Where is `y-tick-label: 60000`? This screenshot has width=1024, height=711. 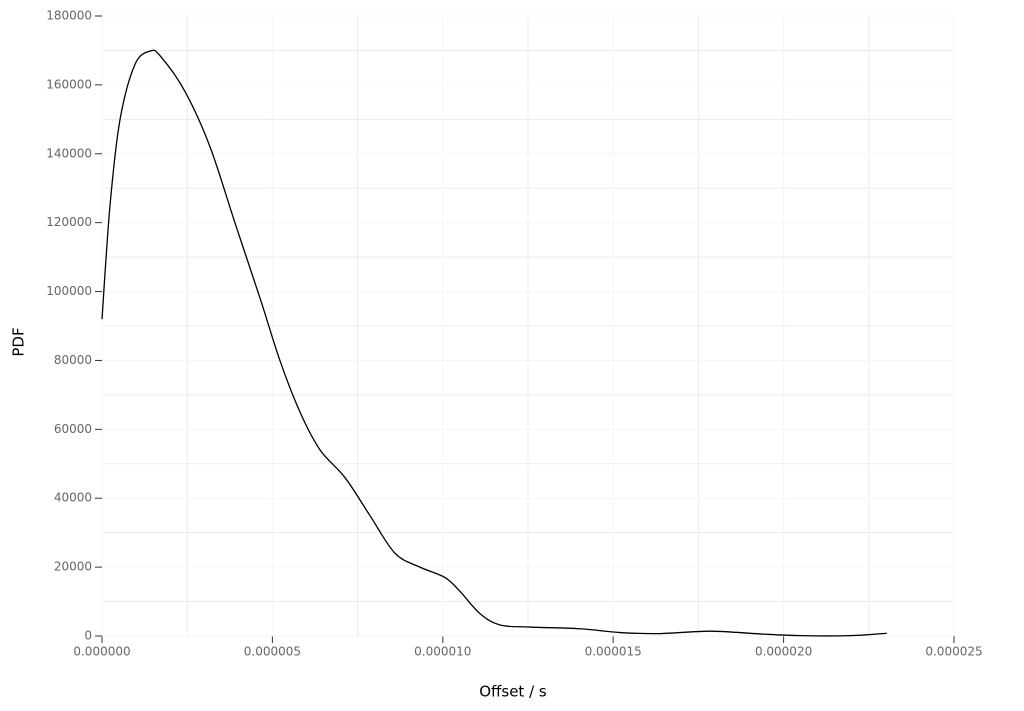
y-tick-label: 60000 is located at coordinates (73, 429).